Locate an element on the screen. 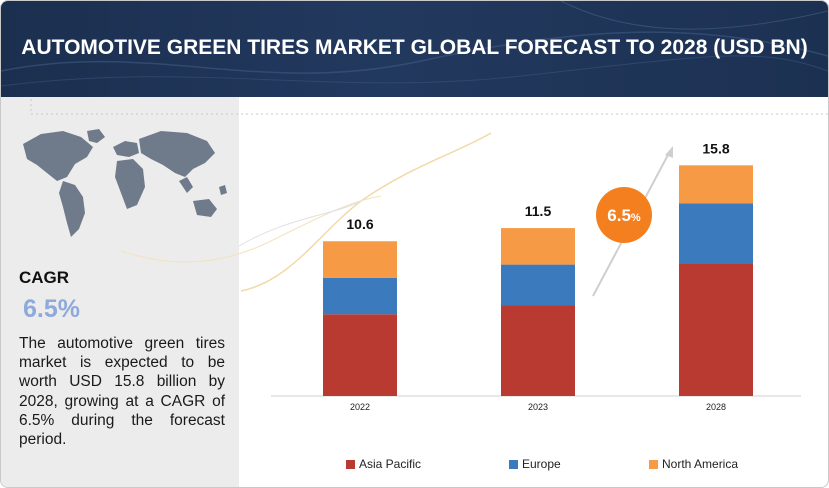 Image resolution: width=829 pixels, height=488 pixels. x-tick-2023: 2023 is located at coordinates (538, 407).